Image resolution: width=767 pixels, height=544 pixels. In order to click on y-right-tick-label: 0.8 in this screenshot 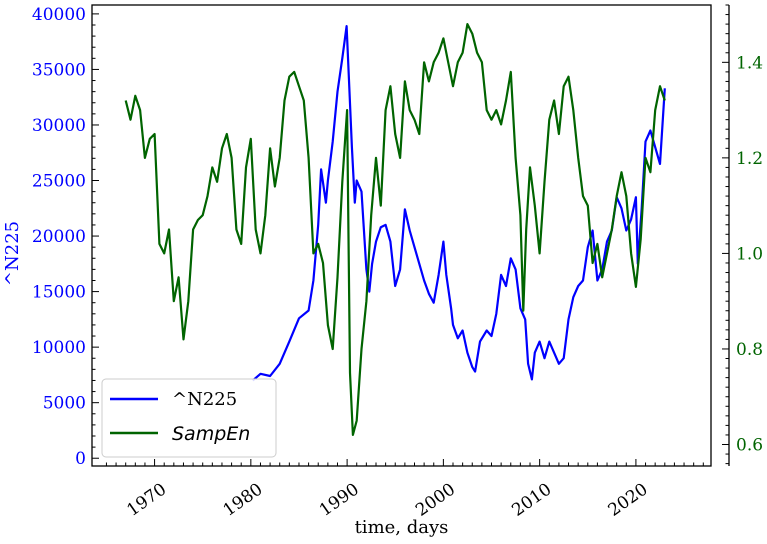, I will do `click(749, 350)`.